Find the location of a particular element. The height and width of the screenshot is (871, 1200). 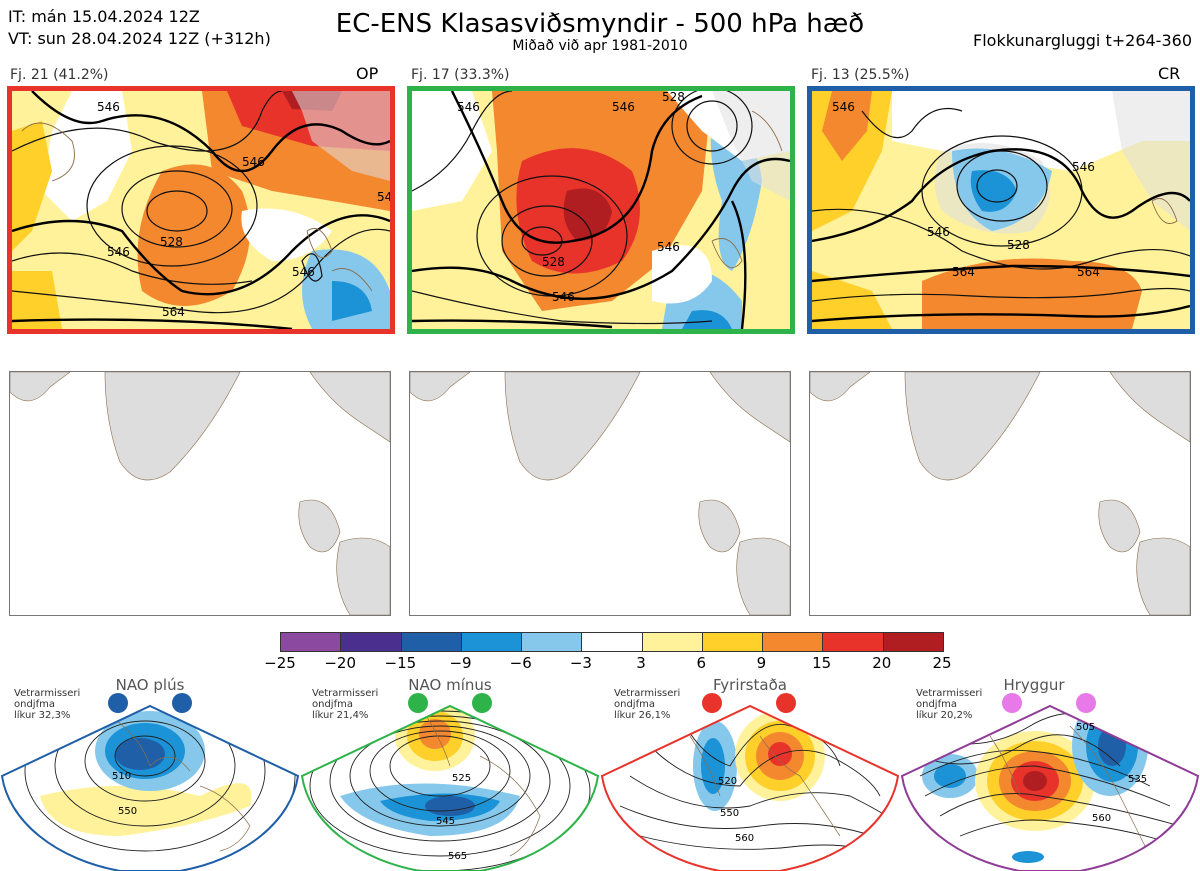

colorbar is located at coordinates (612, 642).